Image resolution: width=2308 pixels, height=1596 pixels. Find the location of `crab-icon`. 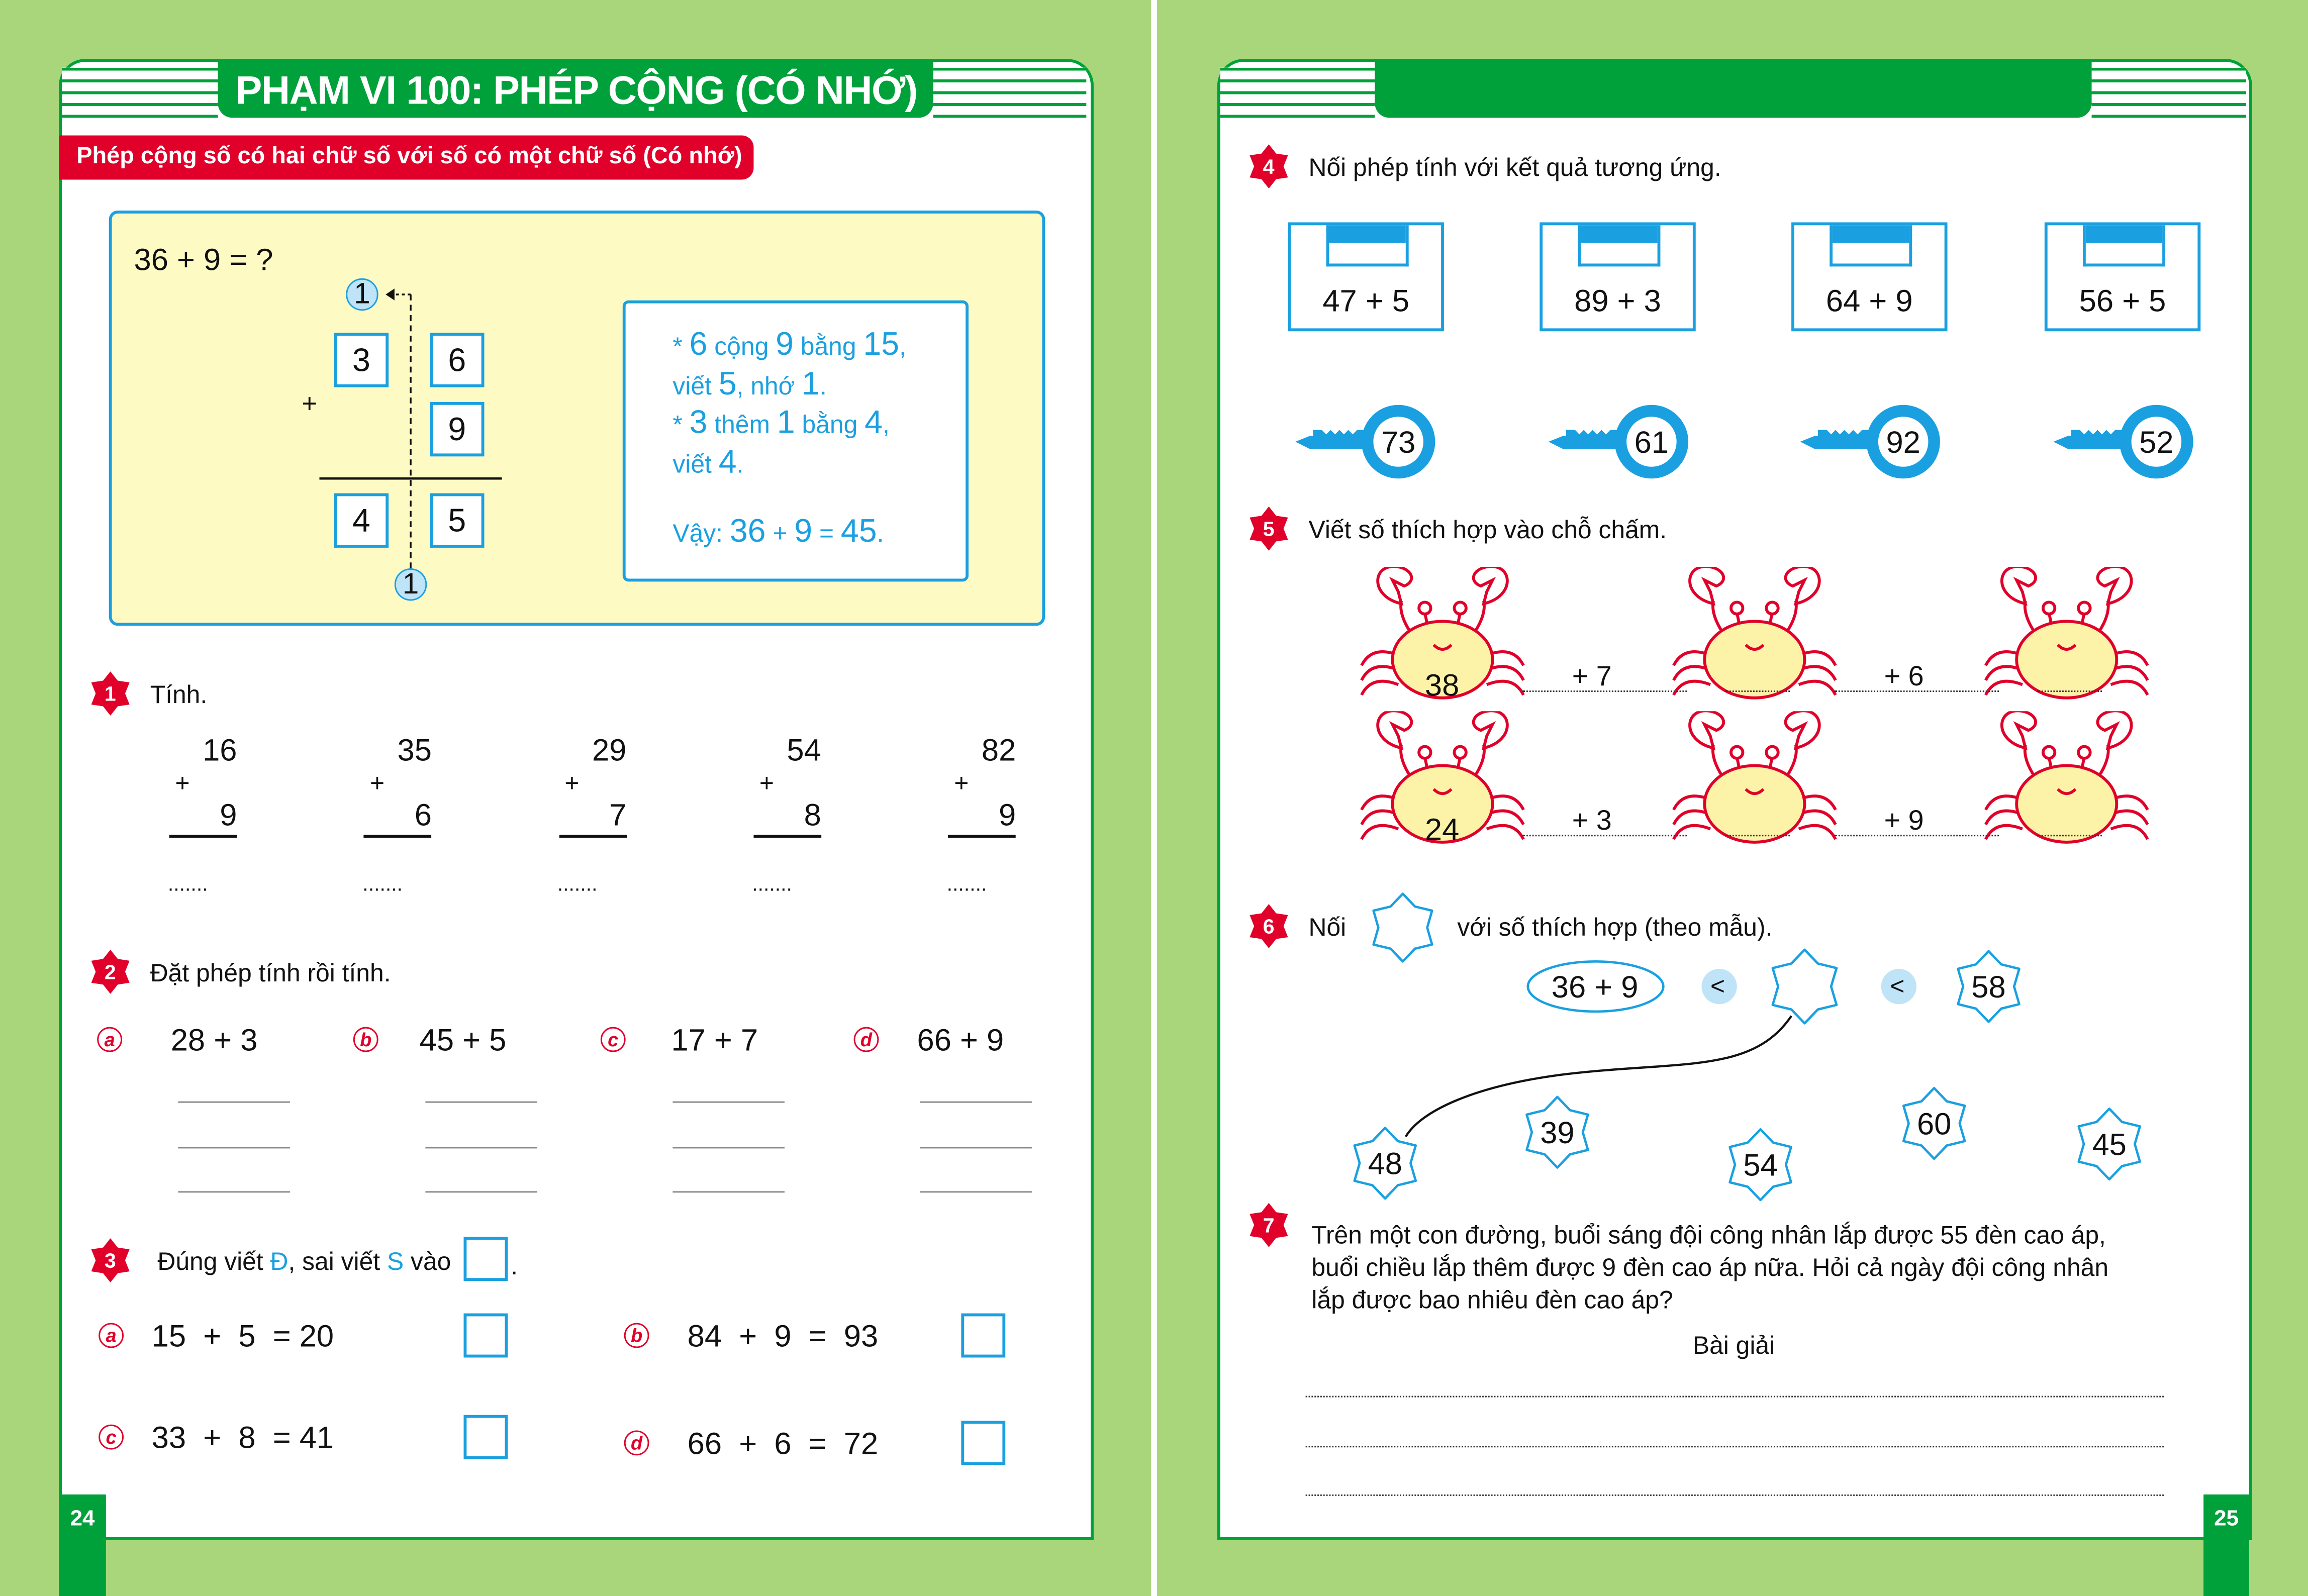

crab-icon is located at coordinates (1755, 777).